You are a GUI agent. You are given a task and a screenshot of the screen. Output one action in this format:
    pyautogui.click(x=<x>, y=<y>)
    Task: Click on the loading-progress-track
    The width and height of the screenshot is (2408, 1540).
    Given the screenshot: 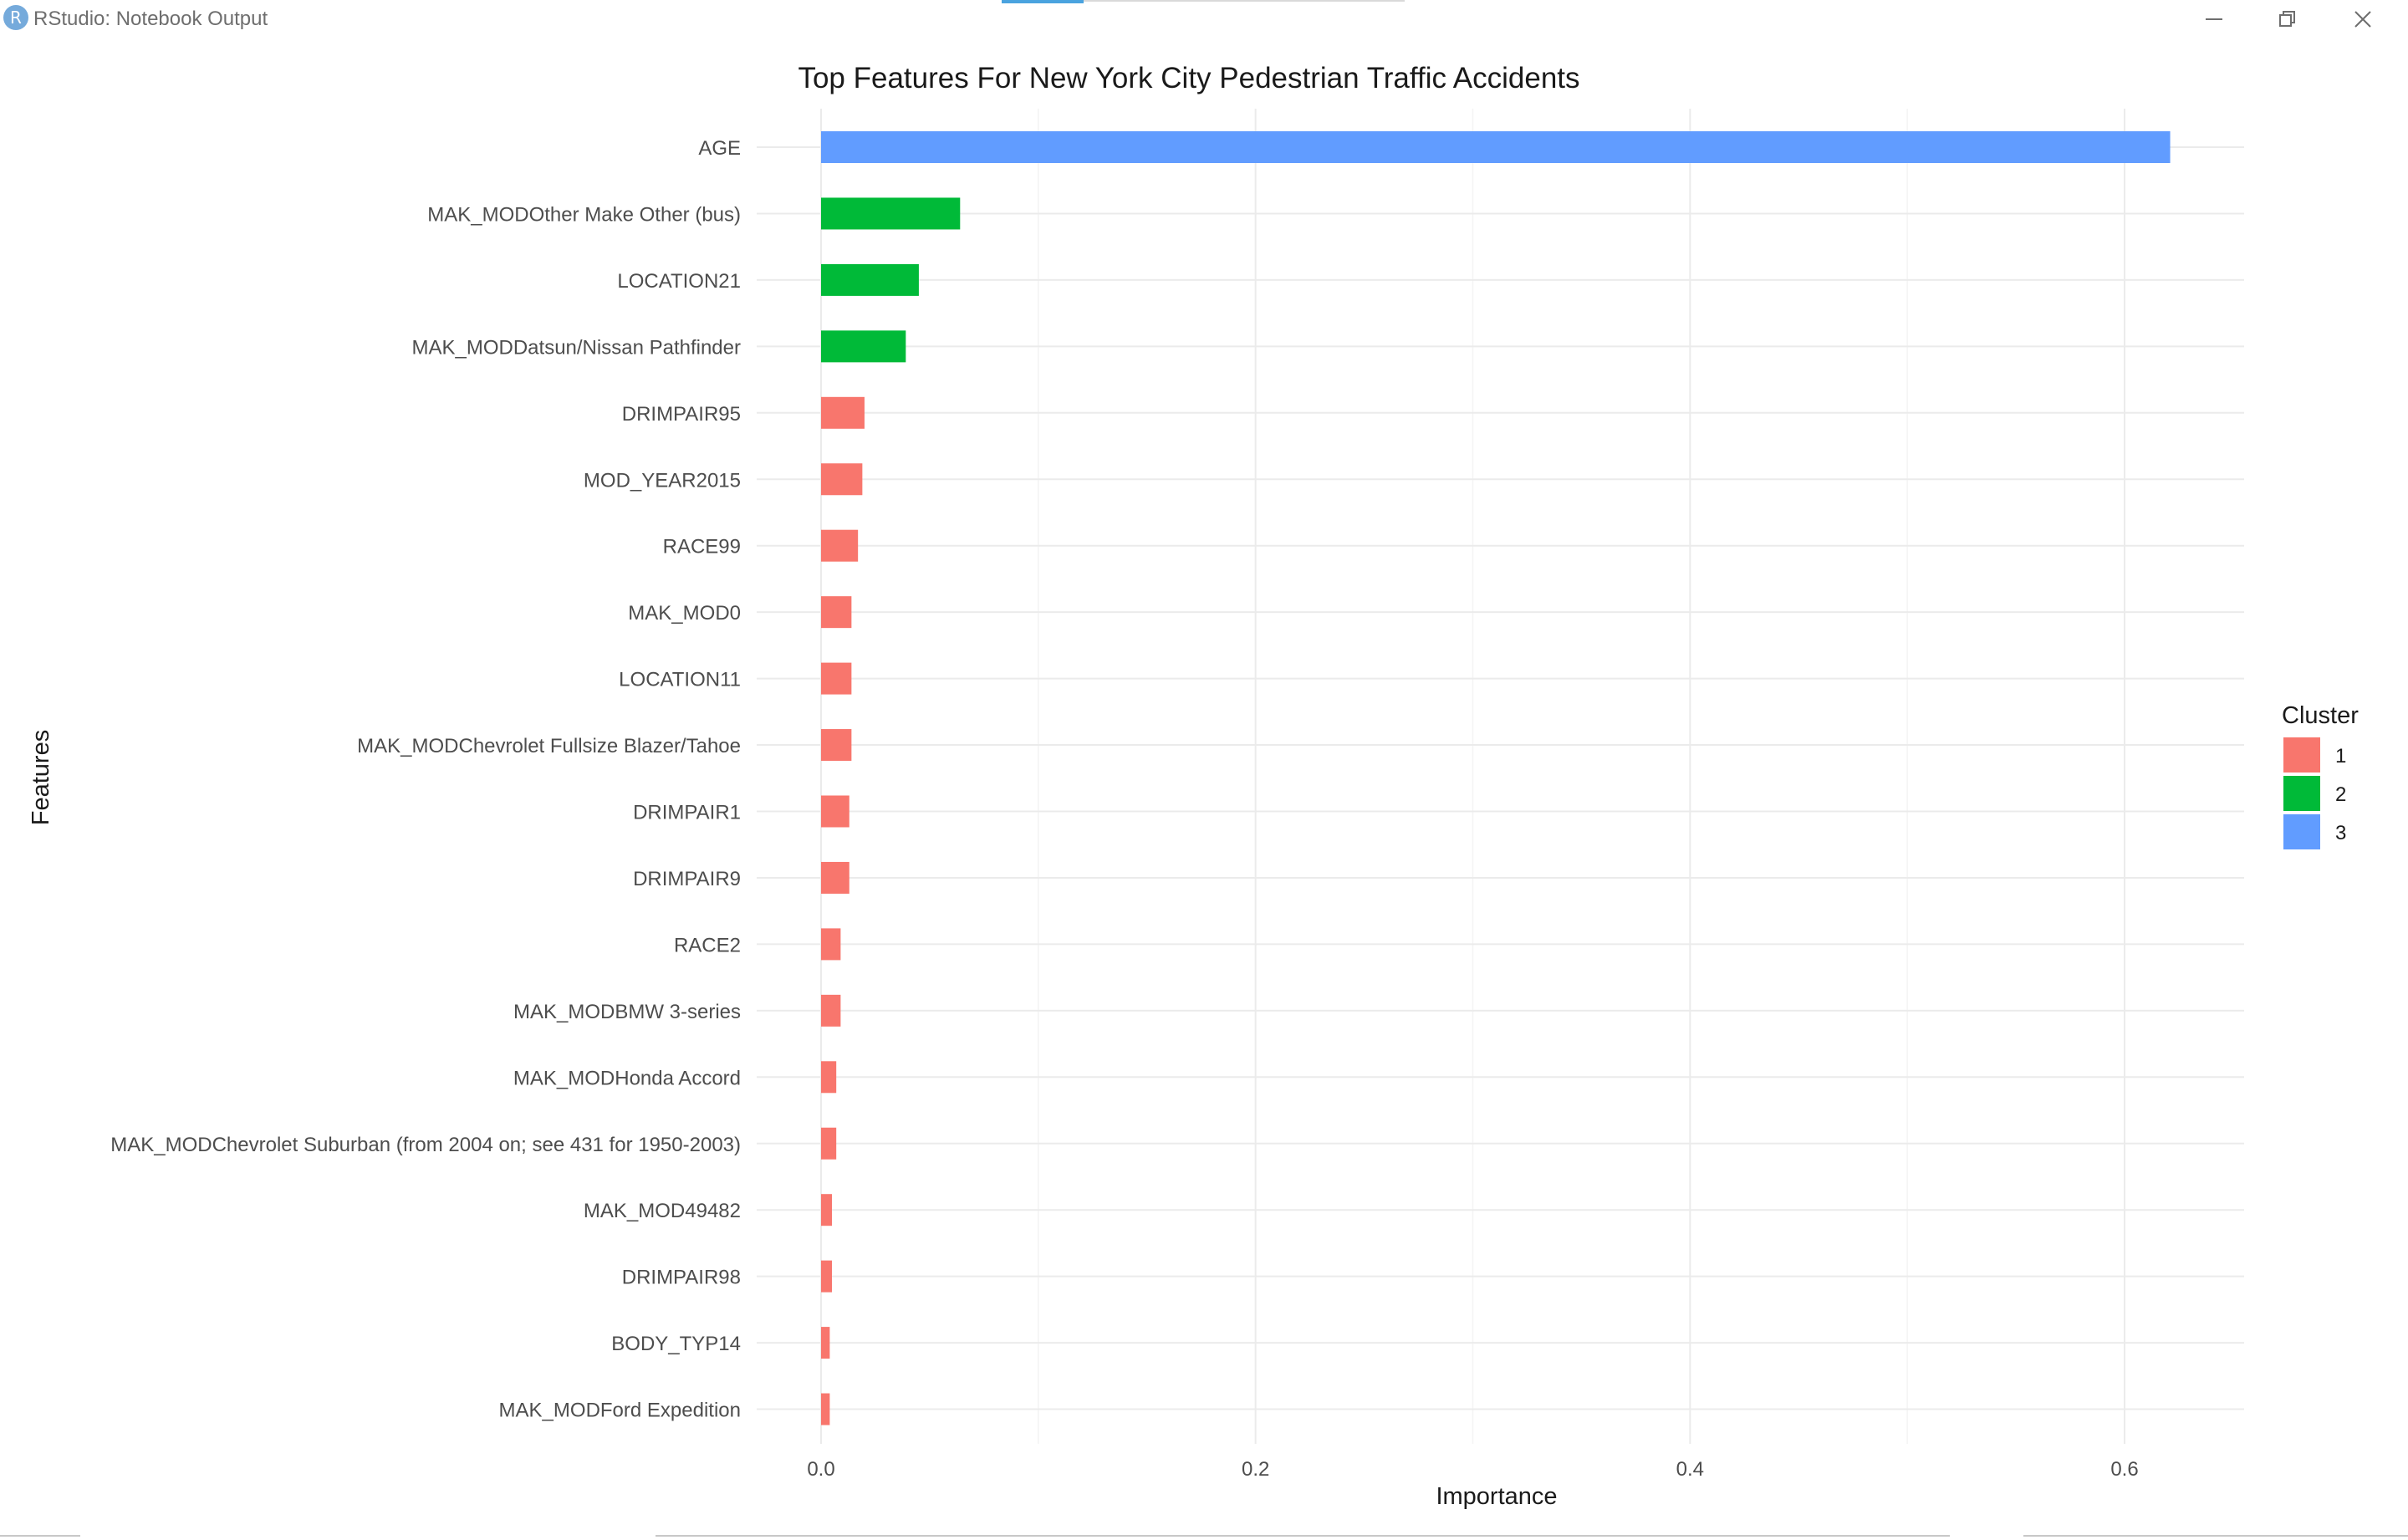 What is the action you would take?
    pyautogui.click(x=1245, y=1)
    